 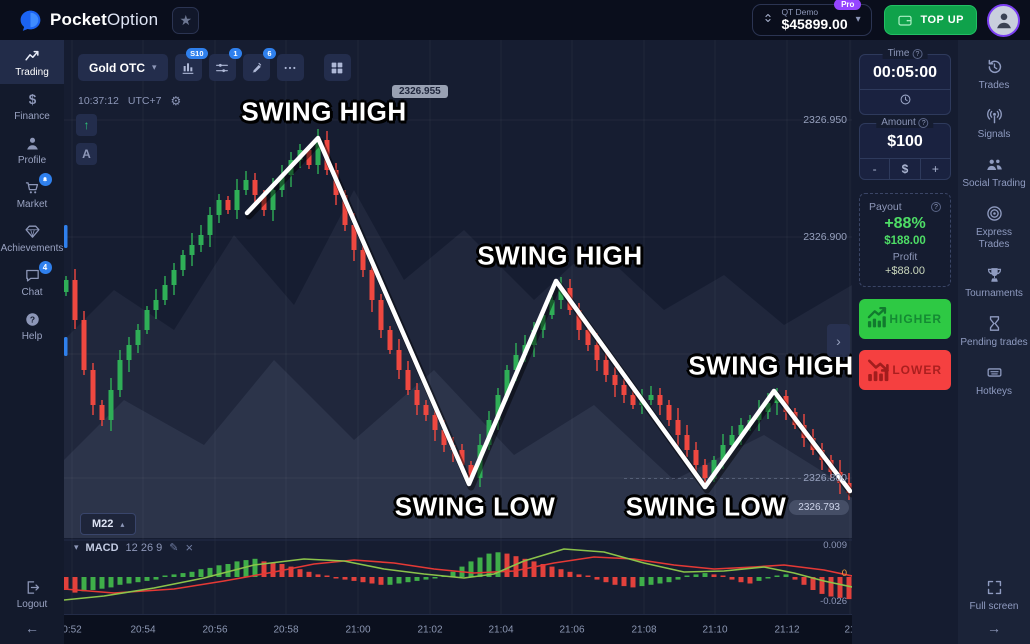 I want to click on star-icon: ★, so click(x=186, y=19).